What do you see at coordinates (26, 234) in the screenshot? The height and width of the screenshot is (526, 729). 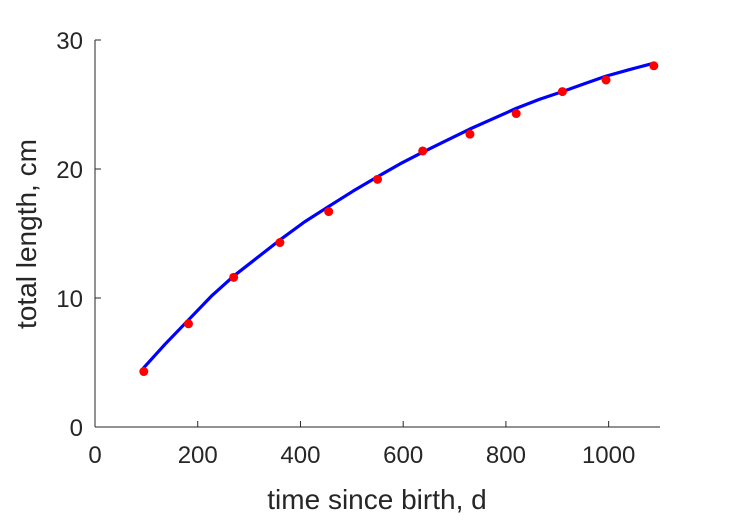 I see `y-axis-label: total length, cm` at bounding box center [26, 234].